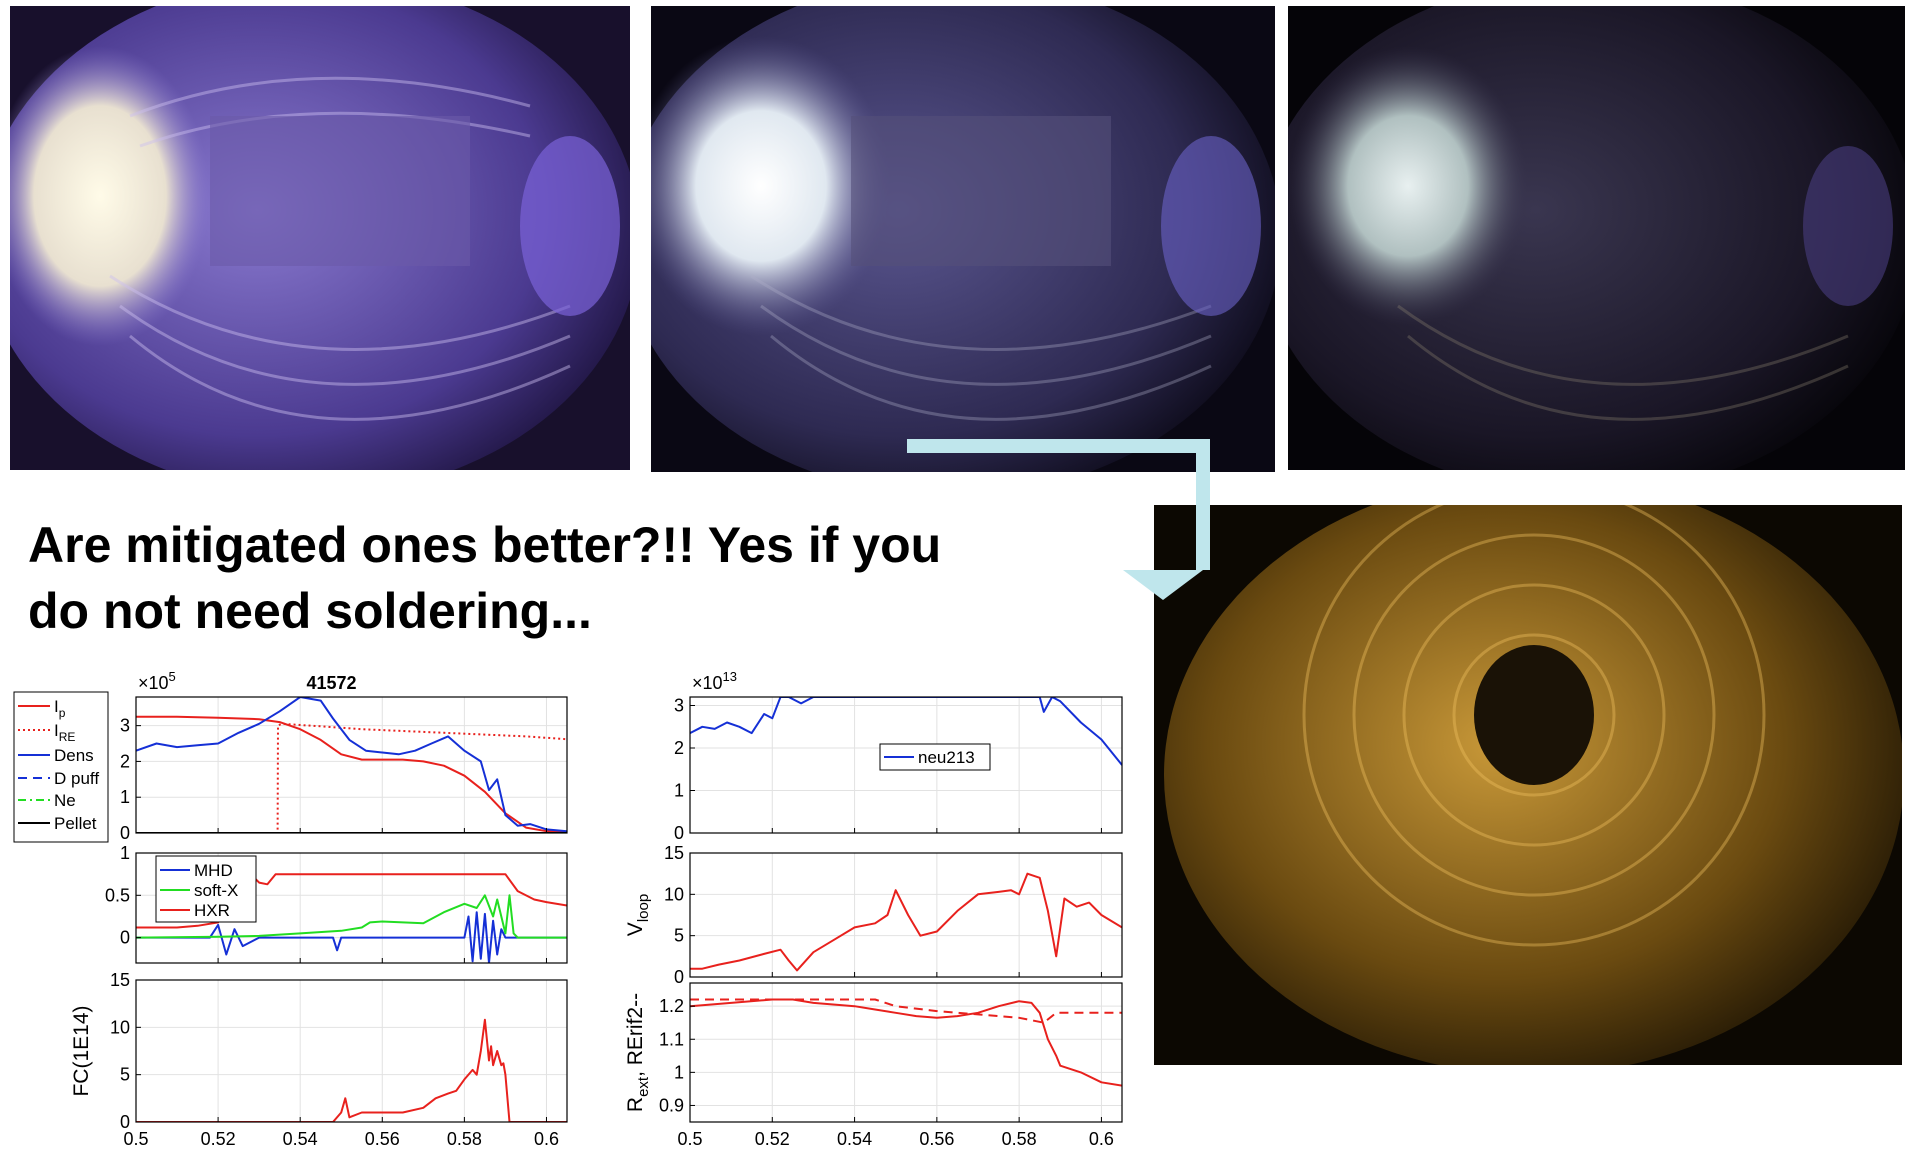 Image resolution: width=1912 pixels, height=1152 pixels. I want to click on panel-6-xtick-label-3: 0.56, so click(936, 1139).